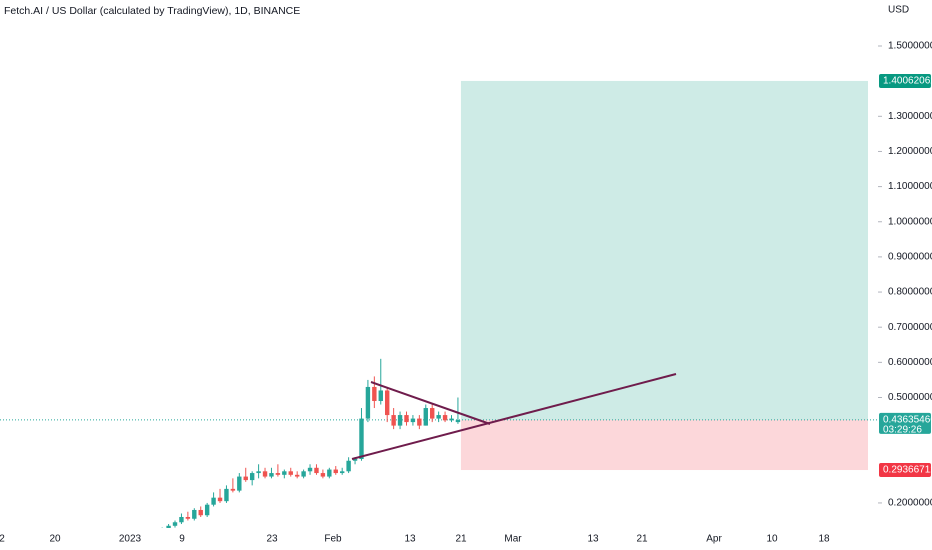 Image resolution: width=932 pixels, height=550 pixels. I want to click on x-tick-label: 20, so click(55, 539).